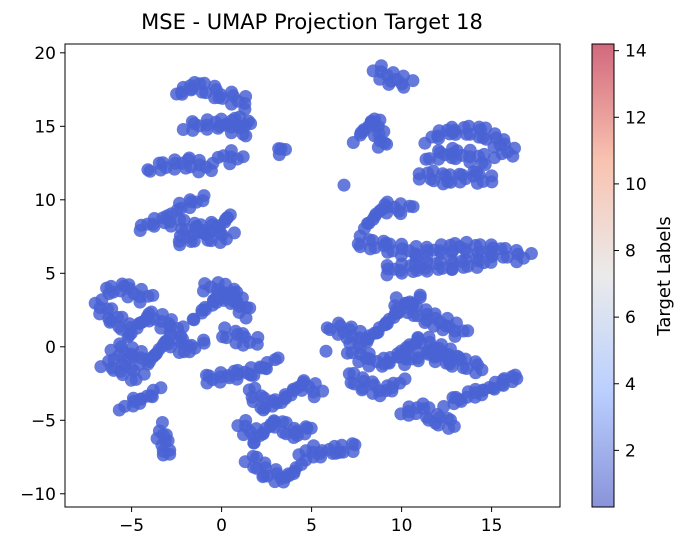 This screenshot has width=687, height=549. I want to click on chart-title: MSE - UMAP Projection Target 18, so click(312, 22).